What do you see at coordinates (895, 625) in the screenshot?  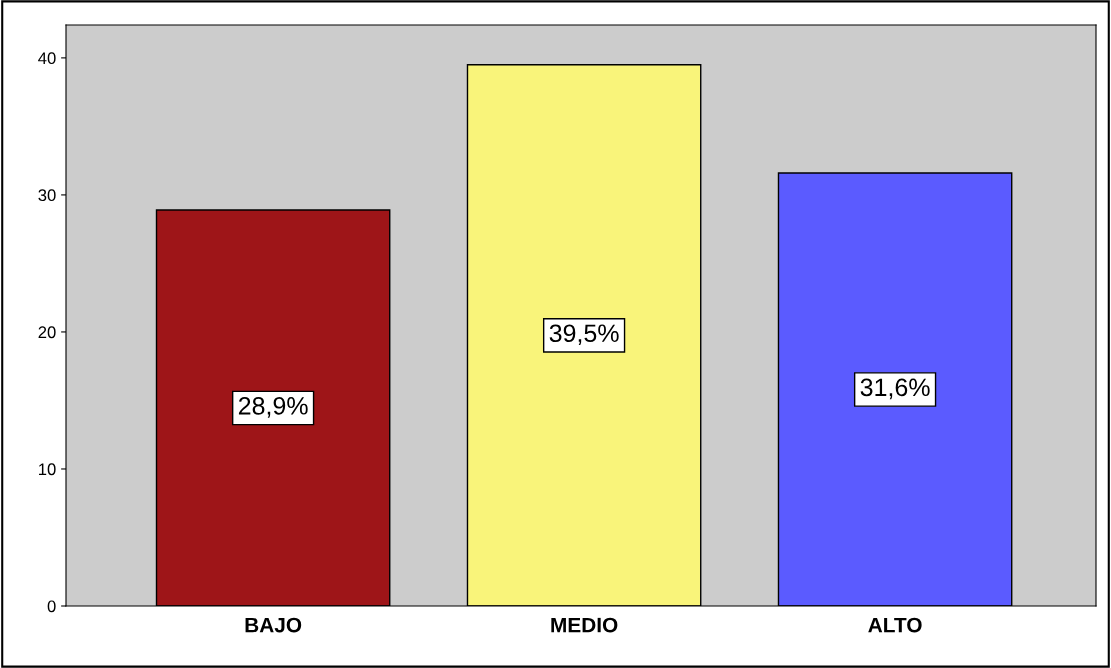 I see `x-tick-label: ALTO` at bounding box center [895, 625].